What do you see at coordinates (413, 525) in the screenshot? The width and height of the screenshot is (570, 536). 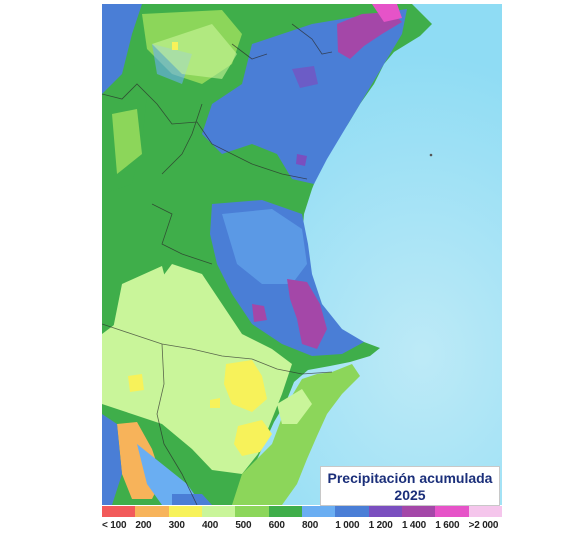 I see `legend-label: 1 400` at bounding box center [413, 525].